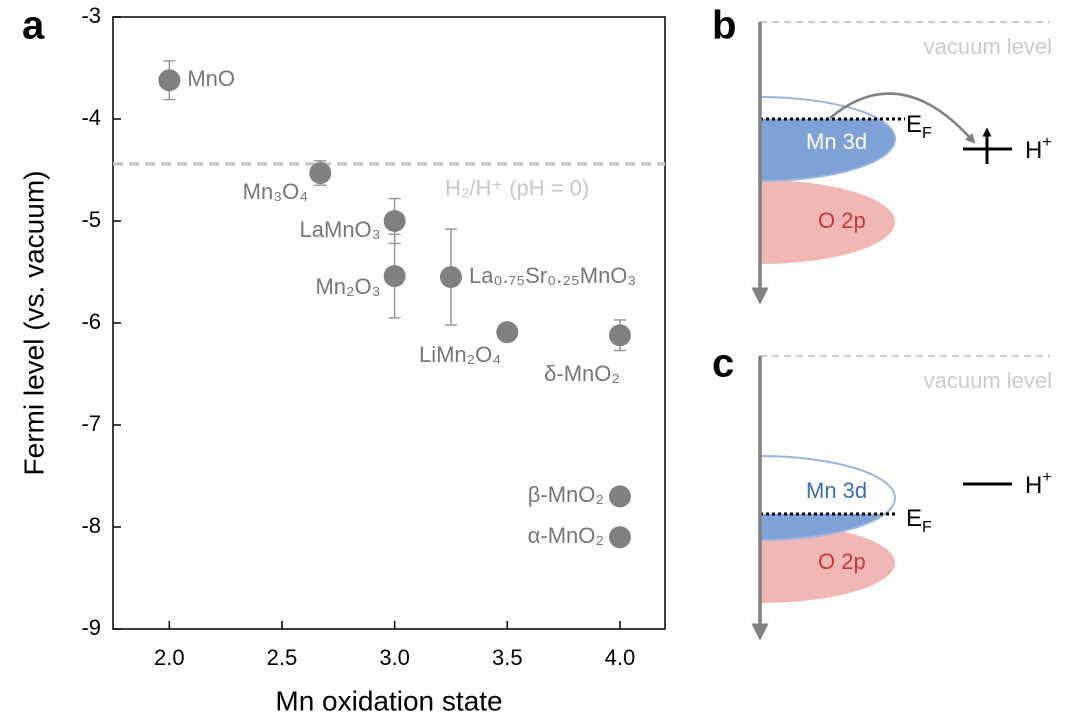 Image resolution: width=1069 pixels, height=721 pixels. I want to click on y-tick-label: -7, so click(91, 423).